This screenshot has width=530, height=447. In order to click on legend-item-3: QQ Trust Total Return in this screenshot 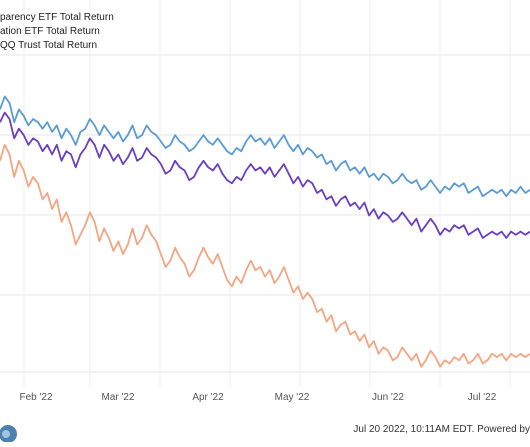, I will do `click(48, 45)`.